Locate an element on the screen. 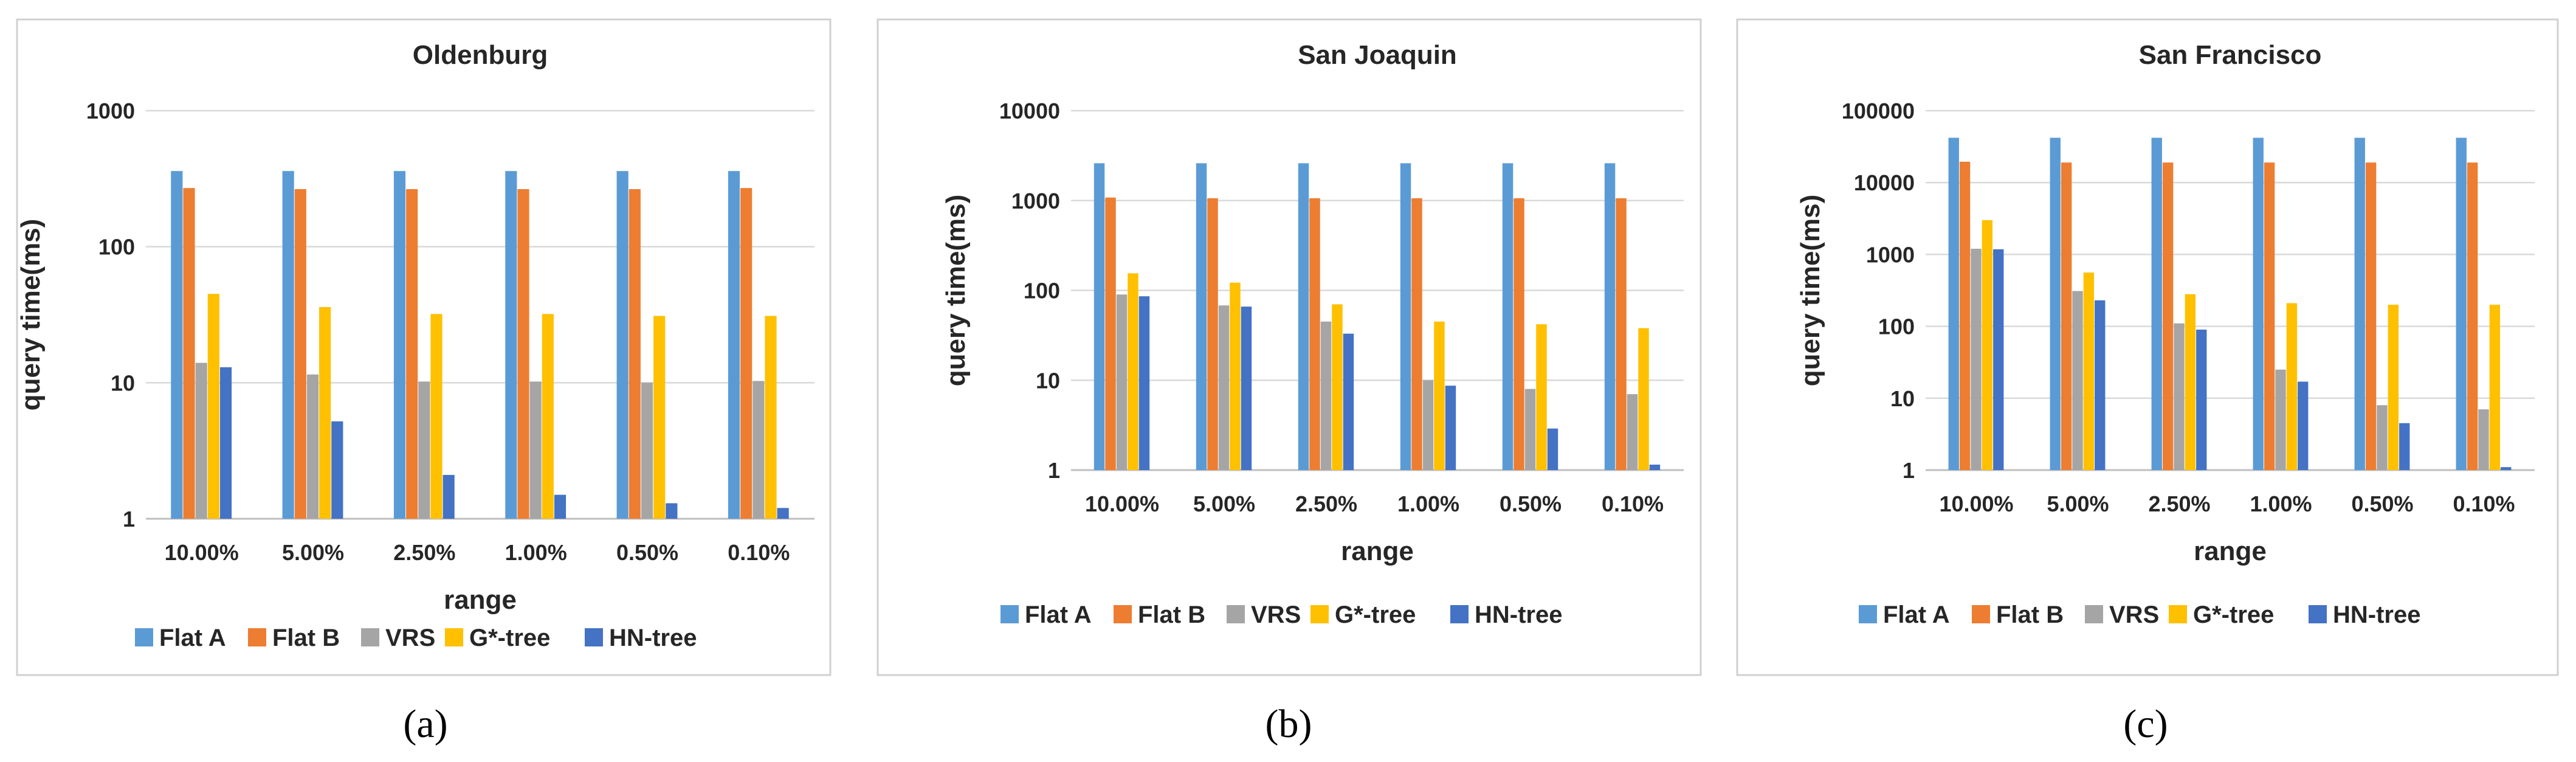  caption: (a) is located at coordinates (425, 724).